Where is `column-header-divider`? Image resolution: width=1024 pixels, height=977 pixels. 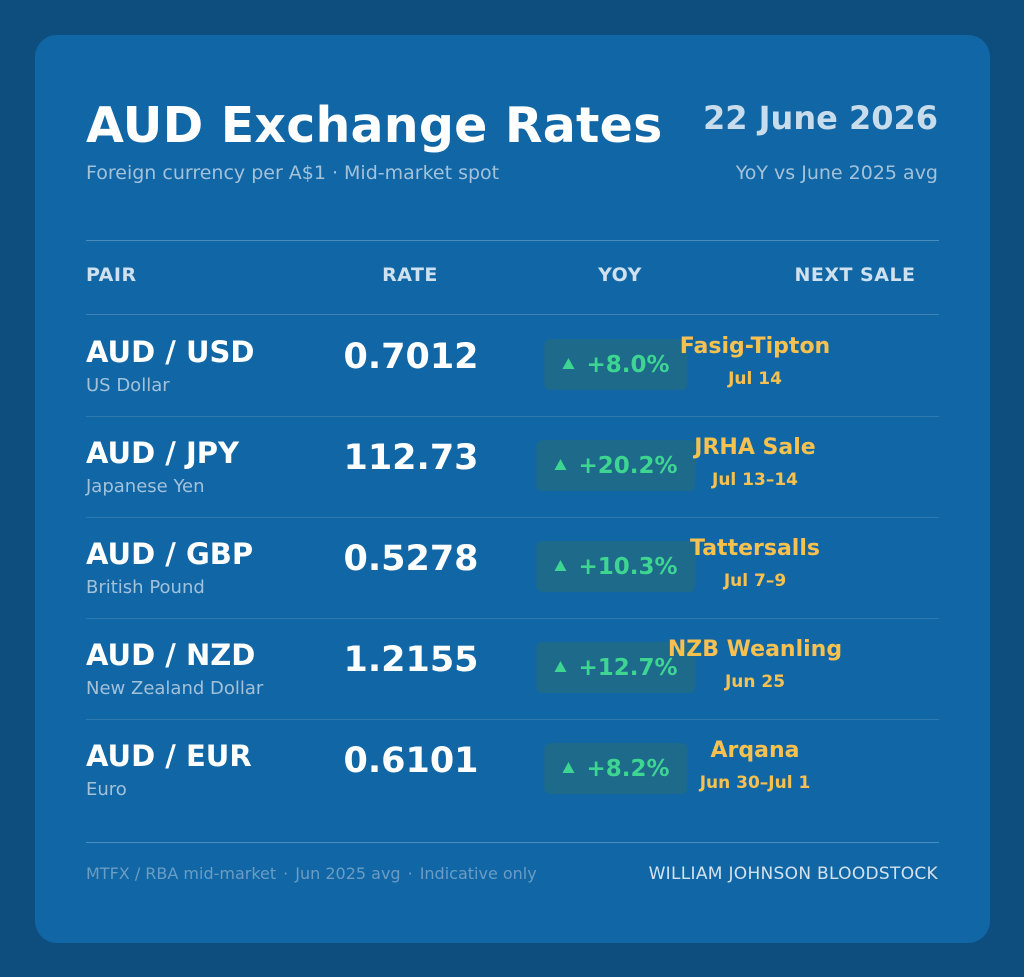
column-header-divider is located at coordinates (512, 314).